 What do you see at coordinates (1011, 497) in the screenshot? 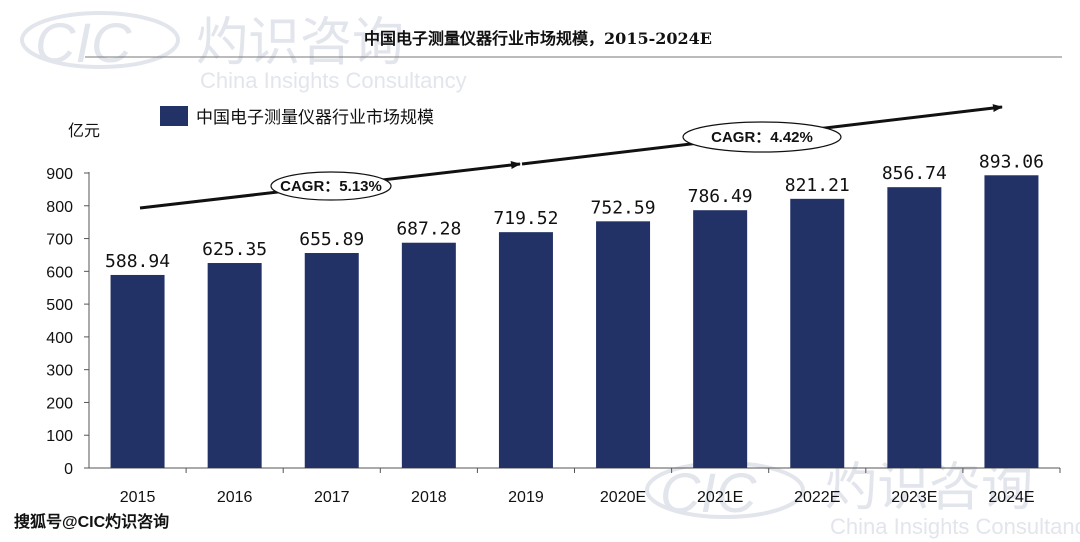
I see `x-tick-label: 2024E` at bounding box center [1011, 497].